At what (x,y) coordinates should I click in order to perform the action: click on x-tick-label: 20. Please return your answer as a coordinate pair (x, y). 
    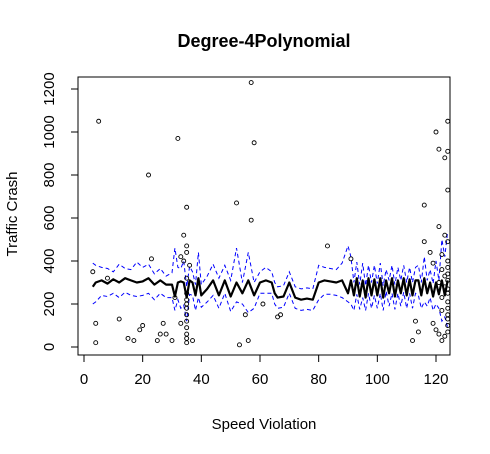
    Looking at the image, I should click on (142, 379).